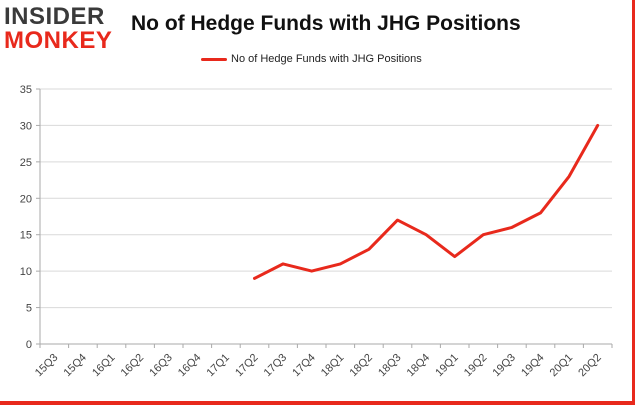 The width and height of the screenshot is (635, 405). What do you see at coordinates (190, 366) in the screenshot?
I see `x-tick-label: 16Q4` at bounding box center [190, 366].